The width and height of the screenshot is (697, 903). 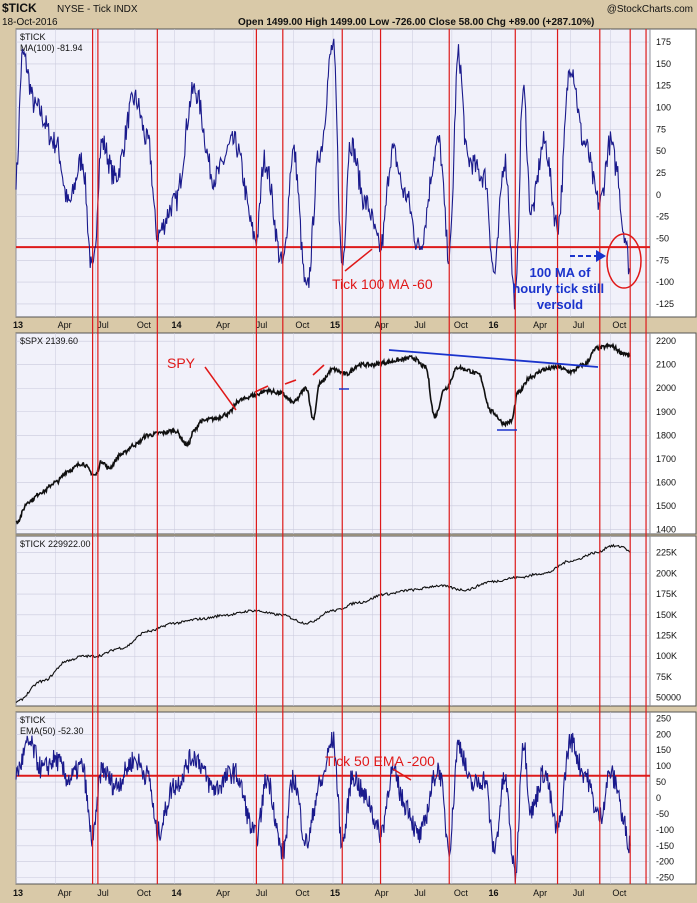 What do you see at coordinates (55, 544) in the screenshot?
I see `legend-entry: $TICK 229922.00` at bounding box center [55, 544].